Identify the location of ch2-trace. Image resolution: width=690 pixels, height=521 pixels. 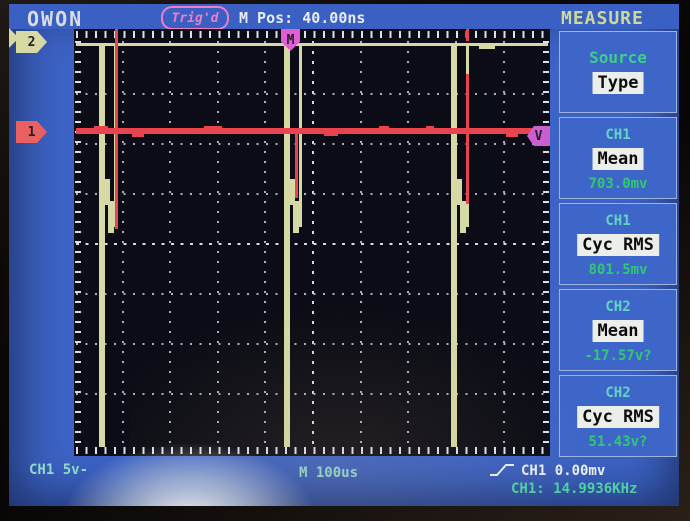
(312, 44).